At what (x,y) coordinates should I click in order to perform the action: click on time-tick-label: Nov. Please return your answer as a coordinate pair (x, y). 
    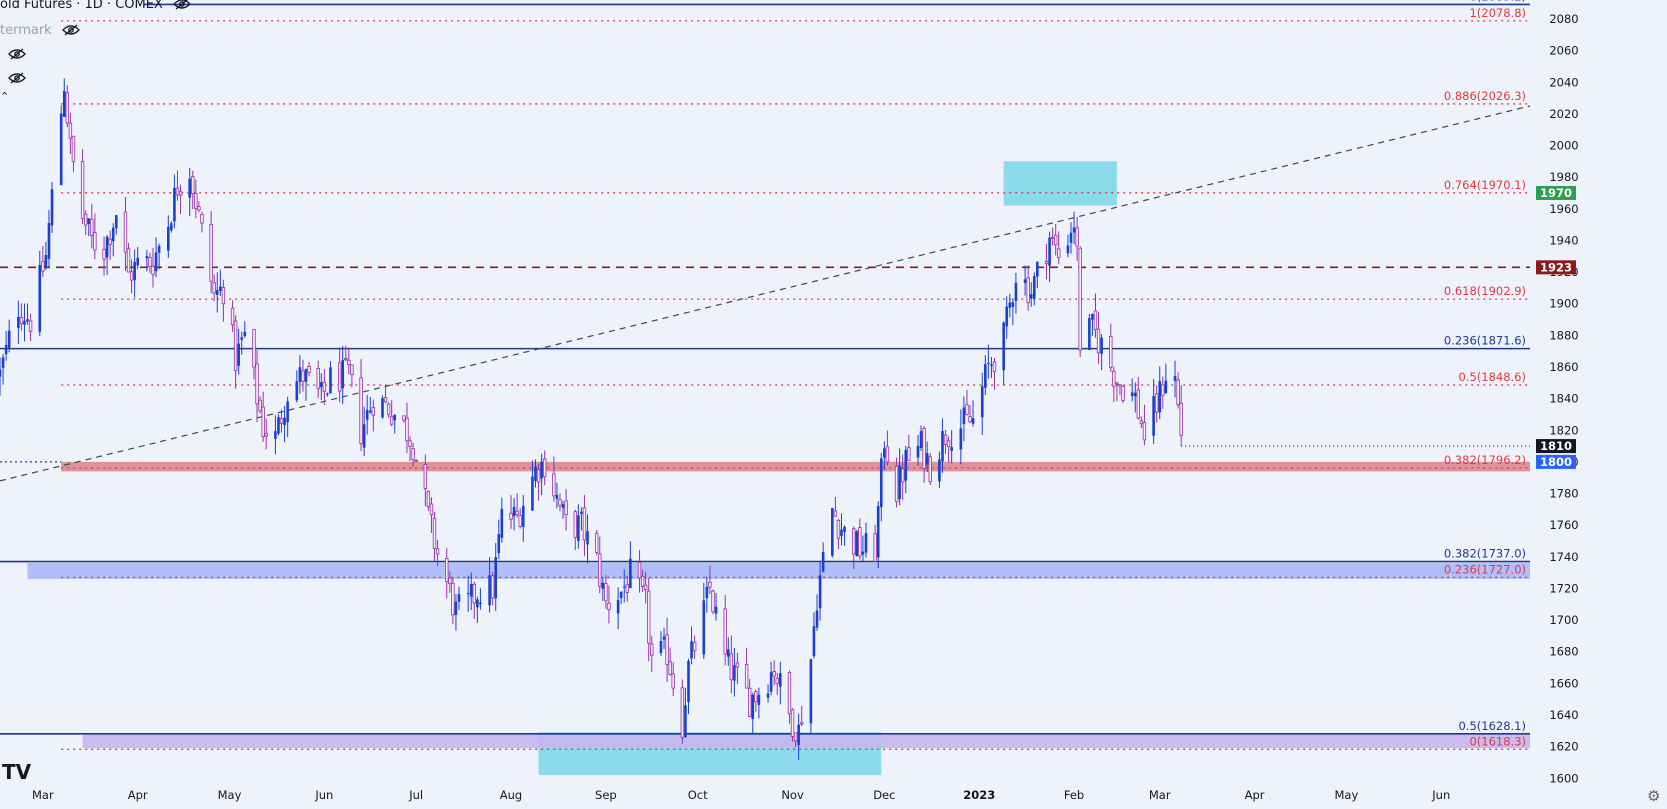
    Looking at the image, I should click on (792, 795).